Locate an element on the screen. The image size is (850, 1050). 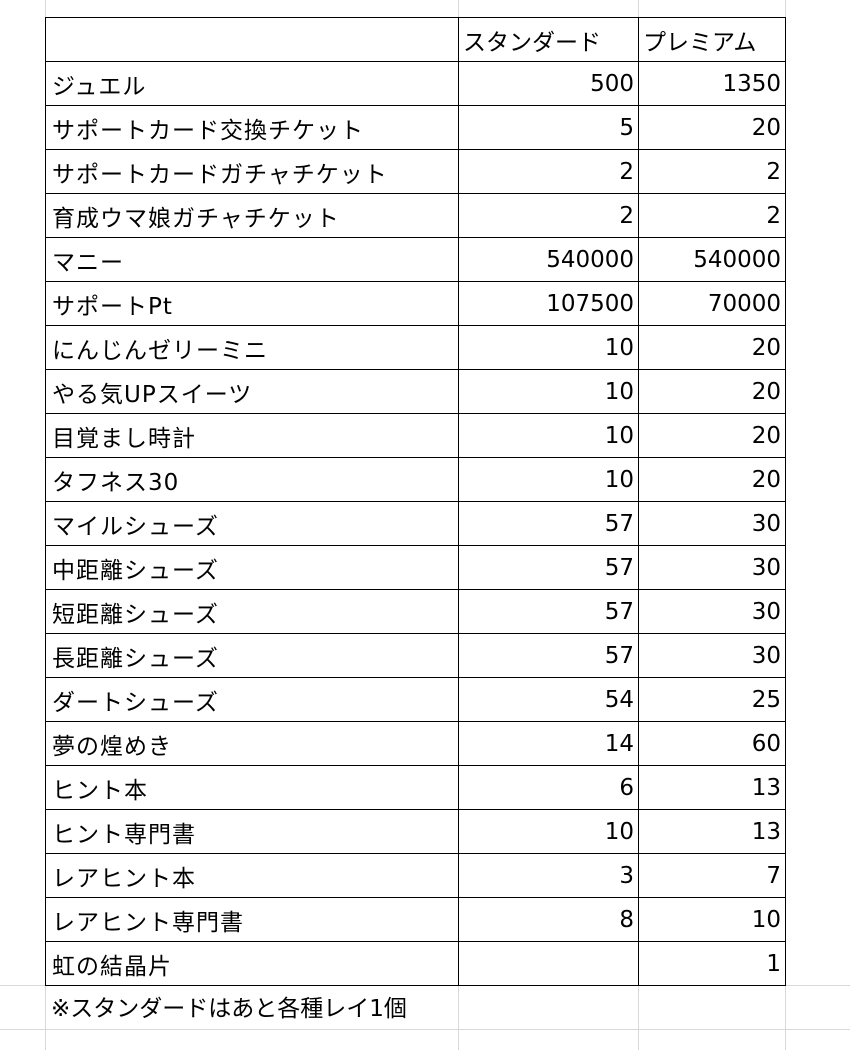
item-cell: レアヒント本 is located at coordinates (252, 875).